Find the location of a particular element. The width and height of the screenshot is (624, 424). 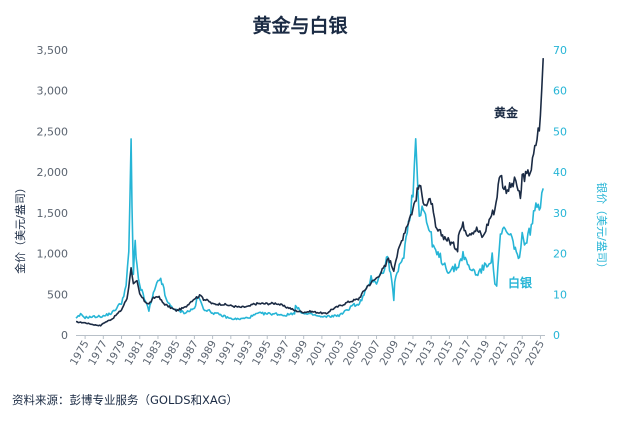

right-y-axis: 0 10 20 30 40 50 60 70 is located at coordinates (560, 193).